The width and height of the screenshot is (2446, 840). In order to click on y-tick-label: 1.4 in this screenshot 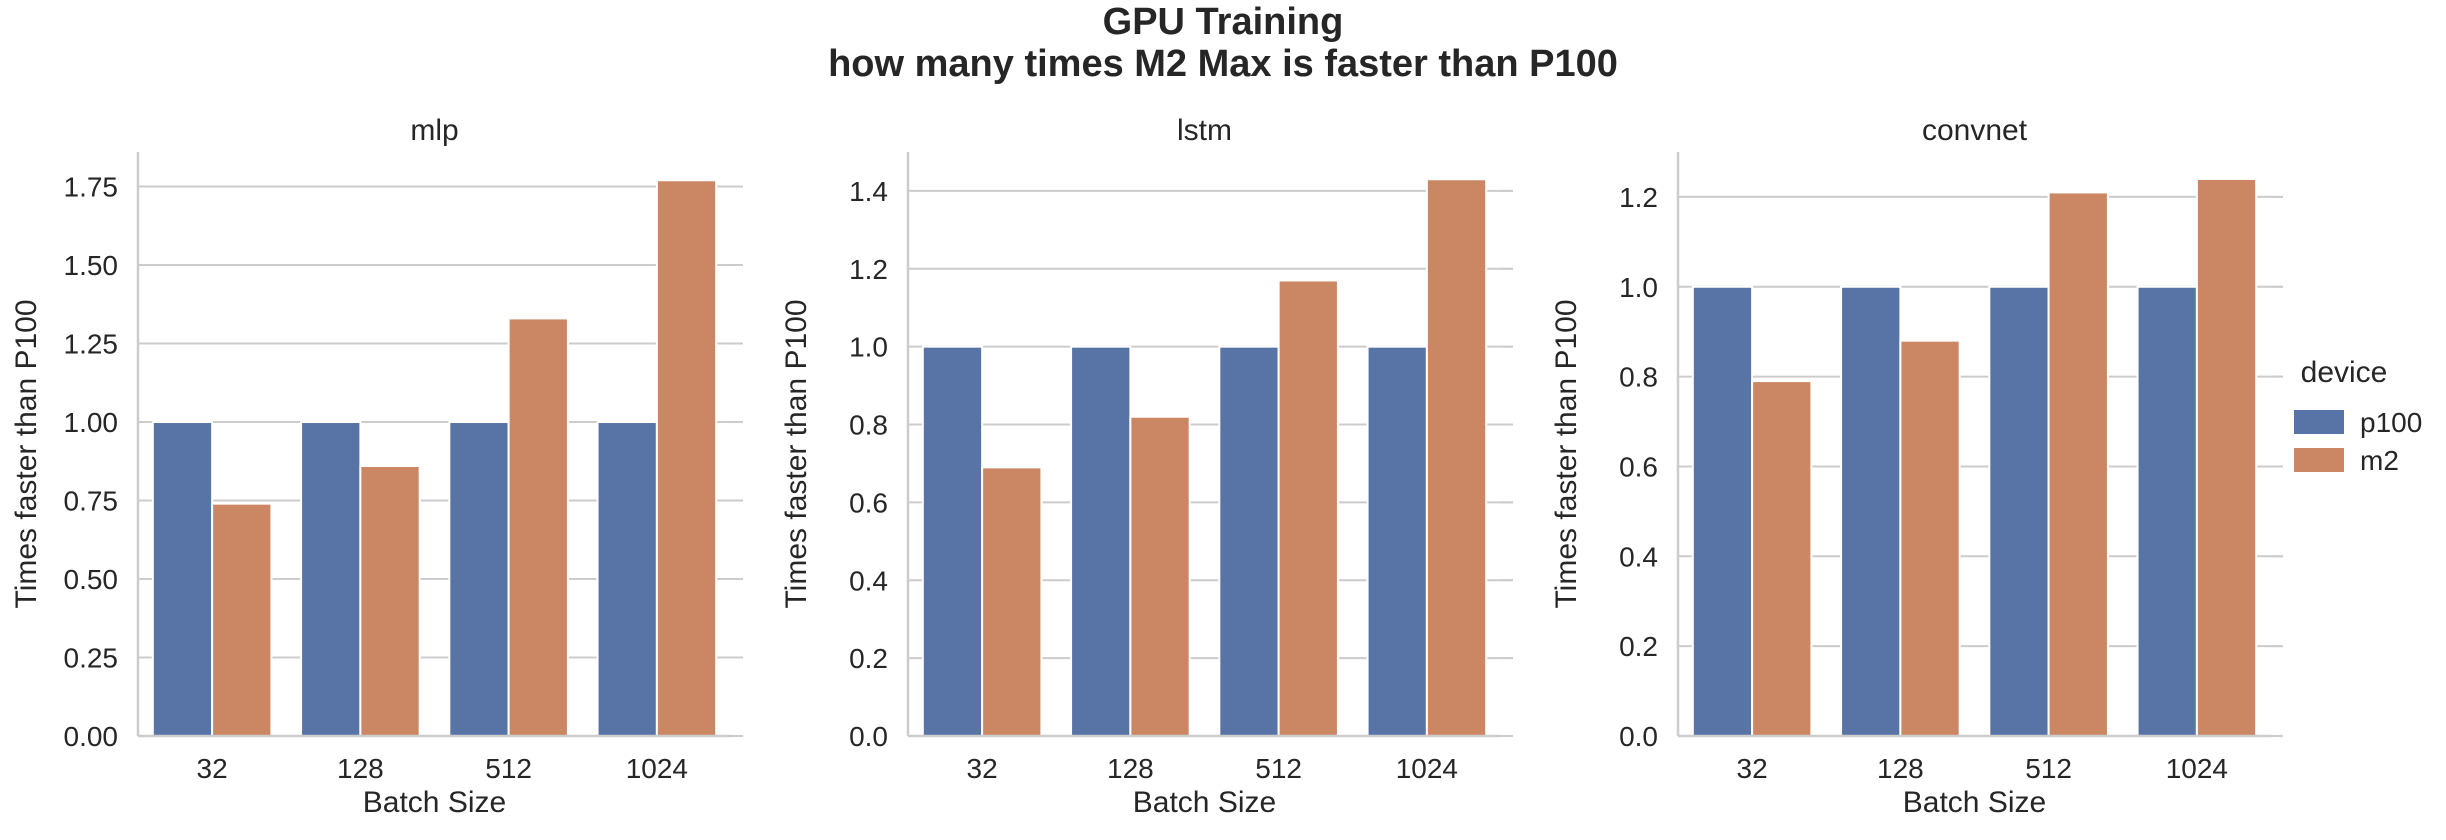, I will do `click(868, 191)`.